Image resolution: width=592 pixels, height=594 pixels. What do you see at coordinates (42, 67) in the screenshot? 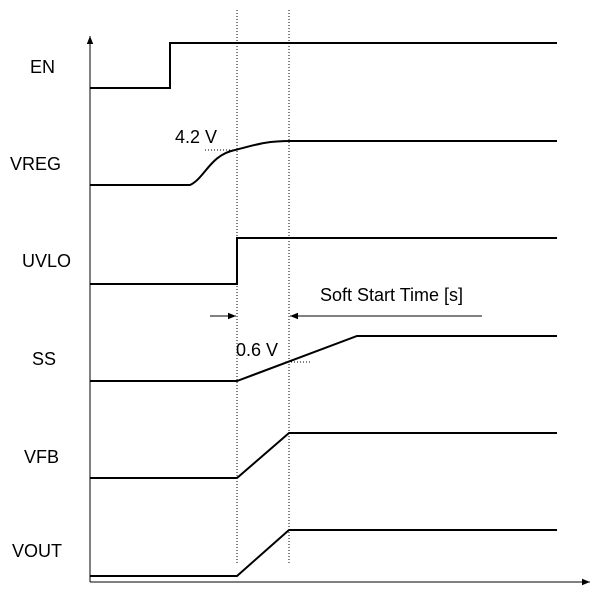
I see `signal-label: EN` at bounding box center [42, 67].